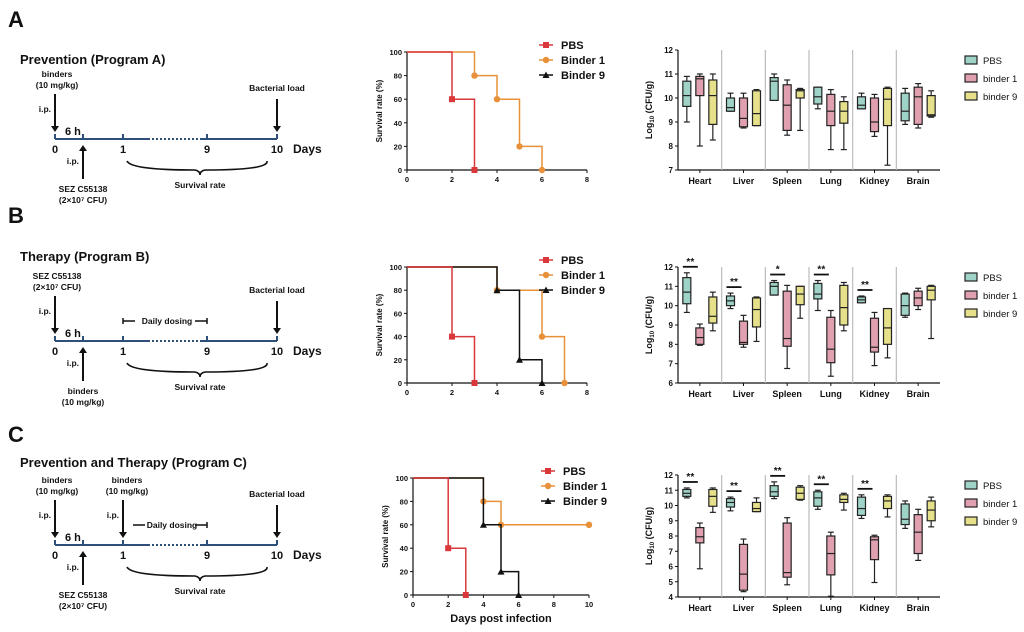 The image size is (1024, 632). I want to click on y-tick-label: 40, so click(398, 123).